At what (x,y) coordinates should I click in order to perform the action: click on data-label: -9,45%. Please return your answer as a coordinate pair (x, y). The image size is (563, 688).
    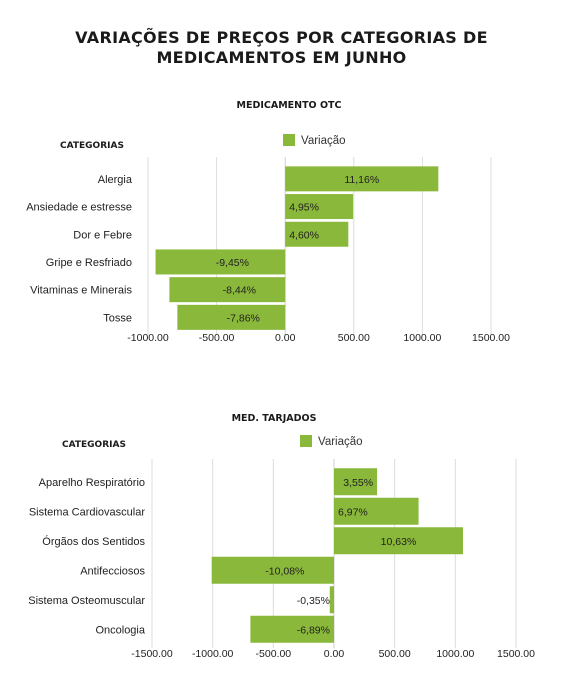
    Looking at the image, I should click on (232, 263).